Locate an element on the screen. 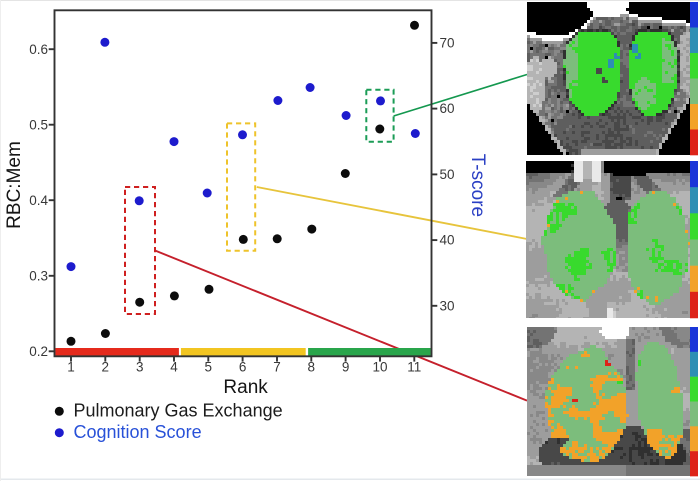 The height and width of the screenshot is (481, 700). svg-text: 9 is located at coordinates (346, 367).